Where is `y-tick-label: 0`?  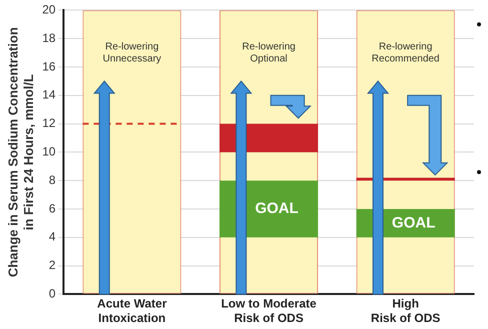 y-tick-label: 0 is located at coordinates (52, 293).